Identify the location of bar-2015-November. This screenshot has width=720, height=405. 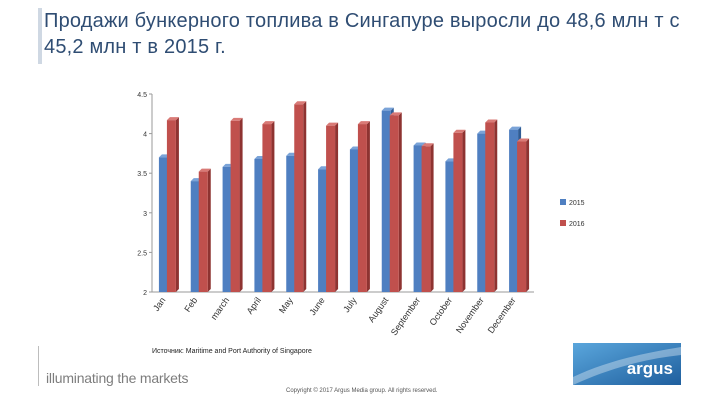
(482, 212).